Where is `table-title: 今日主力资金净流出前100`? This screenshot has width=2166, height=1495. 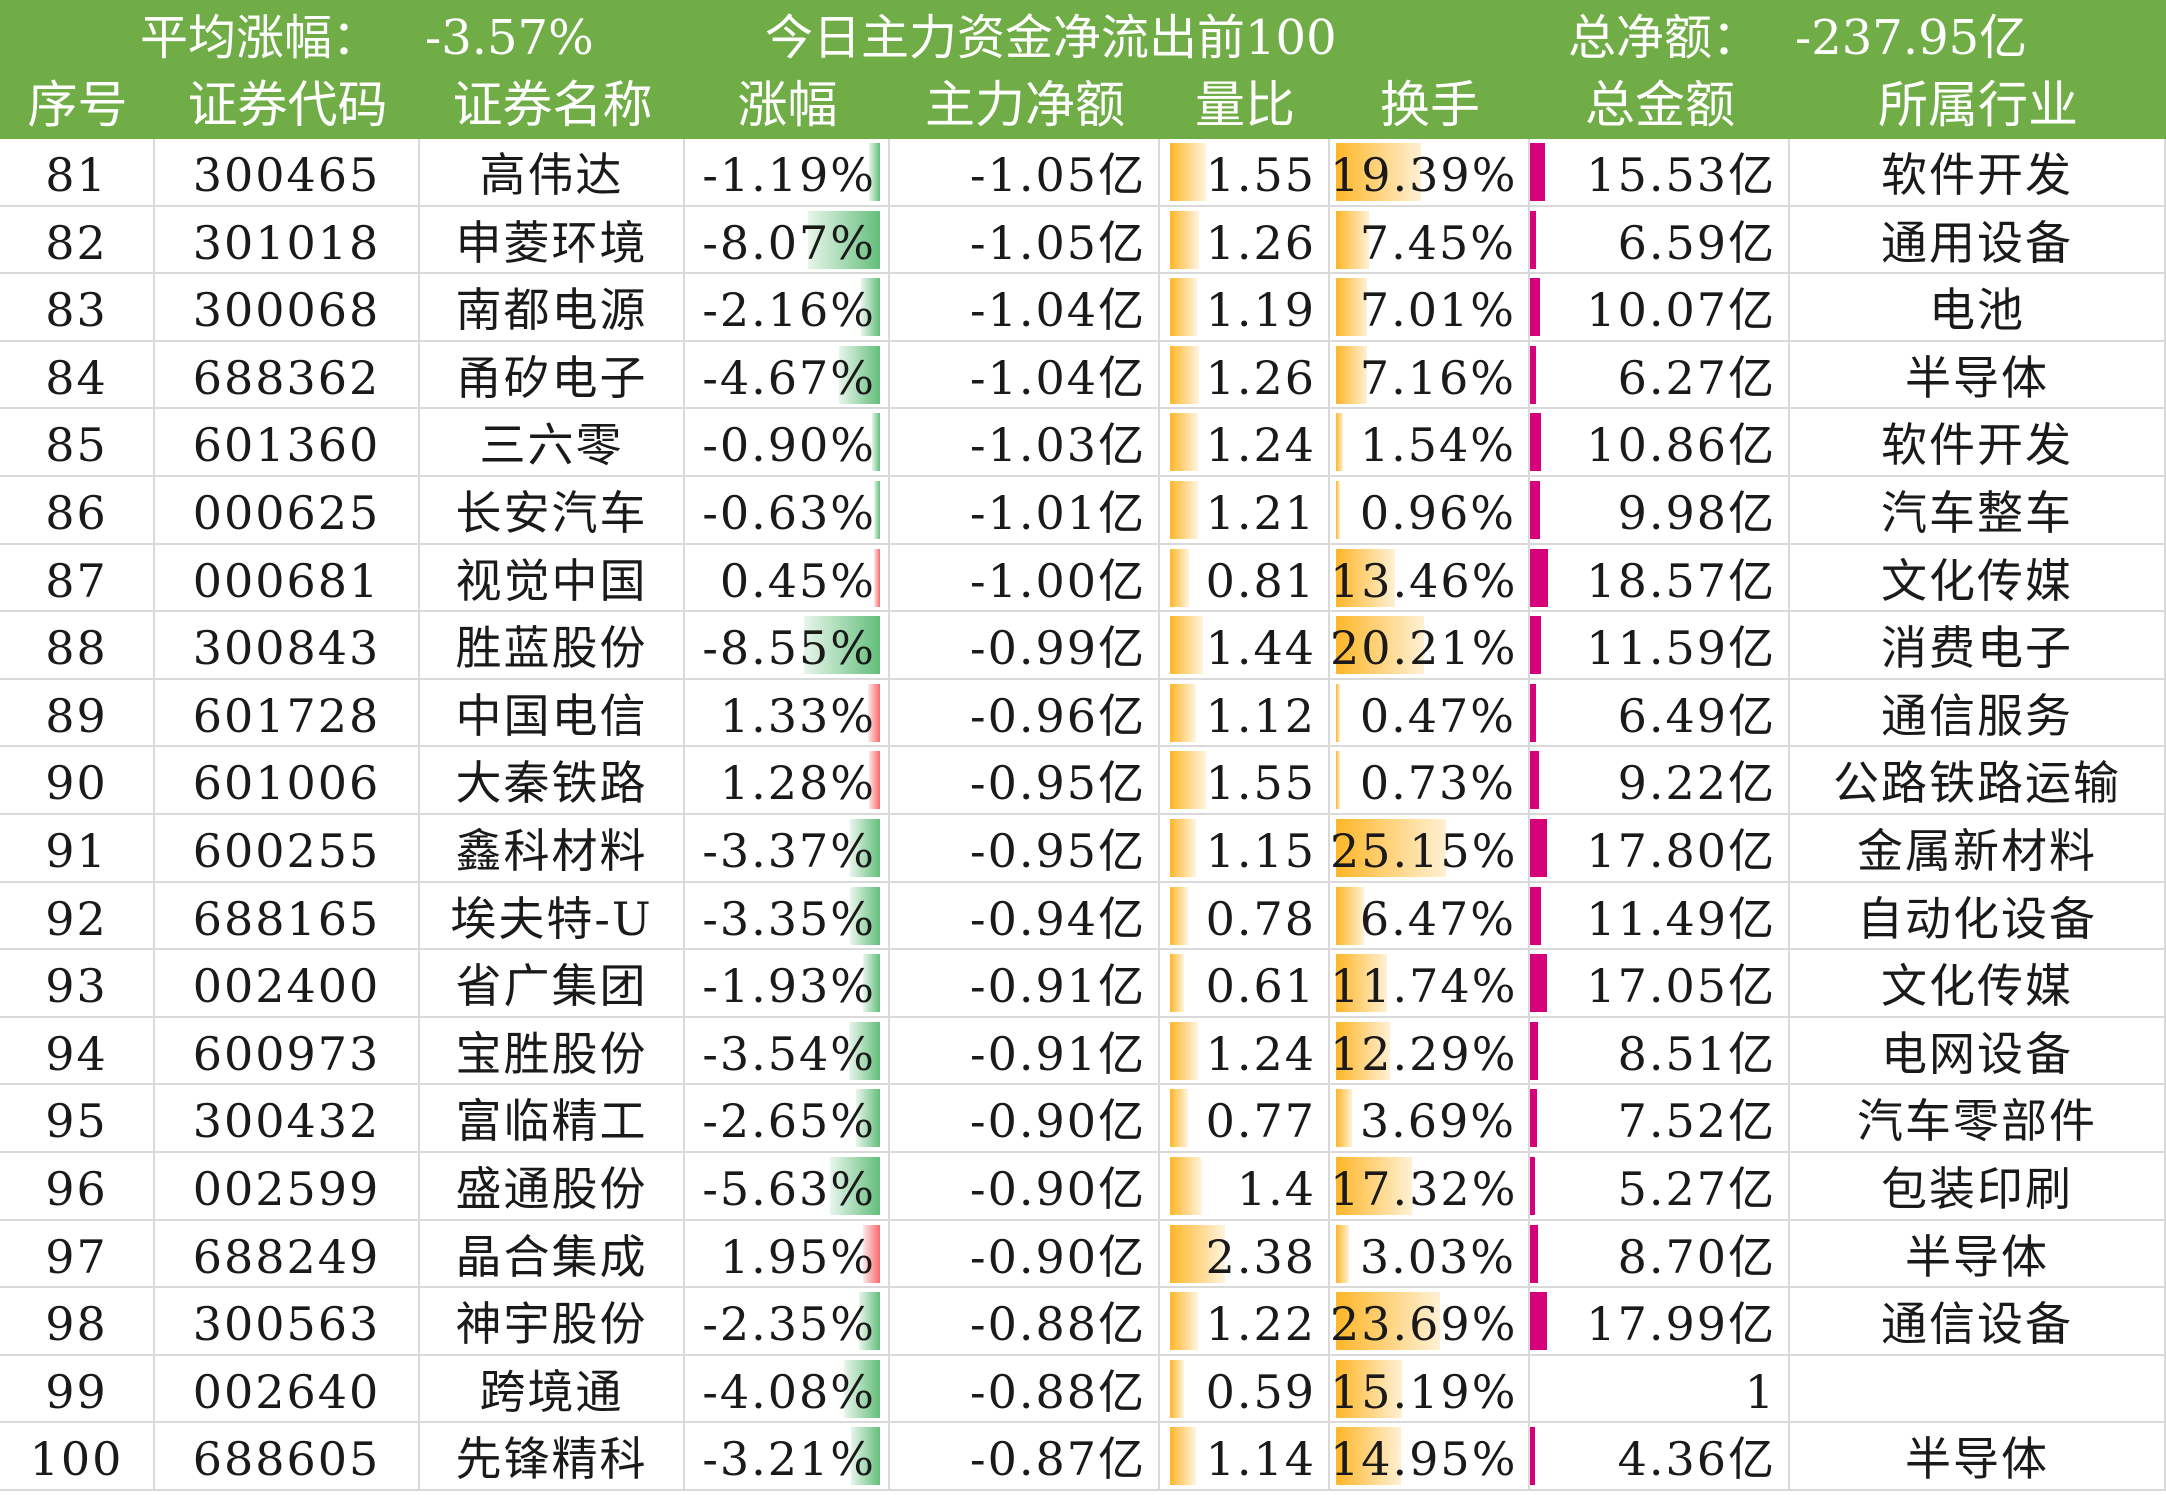
table-title: 今日主力资金净流出前100 is located at coordinates (1051, 38).